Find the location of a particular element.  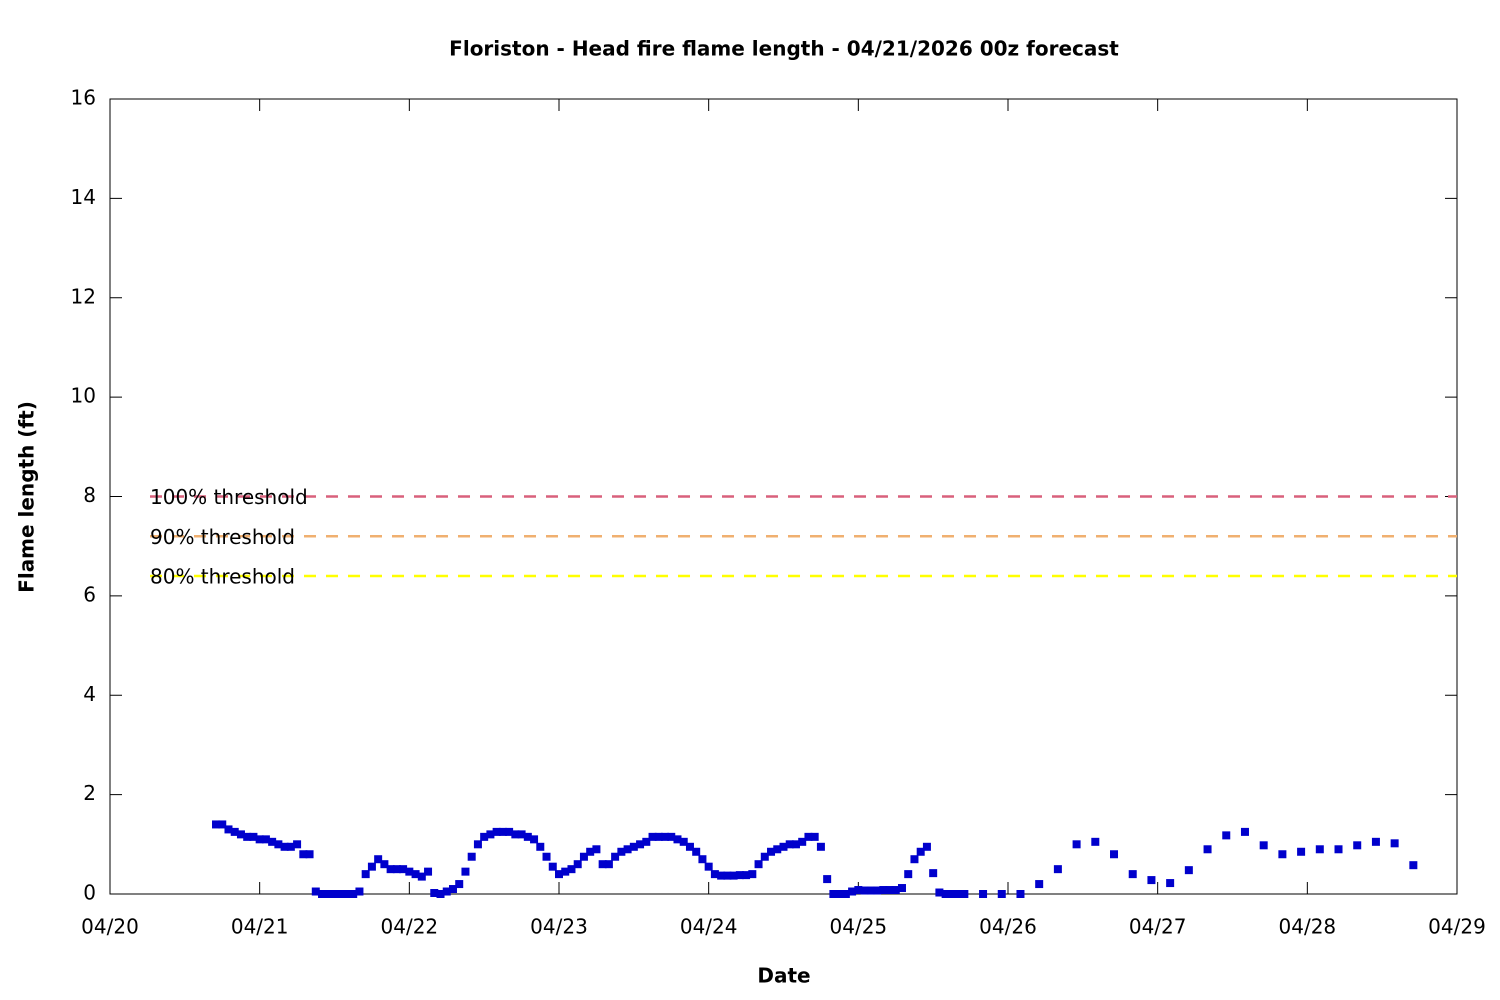

y-tick-label: 14 is located at coordinates (83, 197).